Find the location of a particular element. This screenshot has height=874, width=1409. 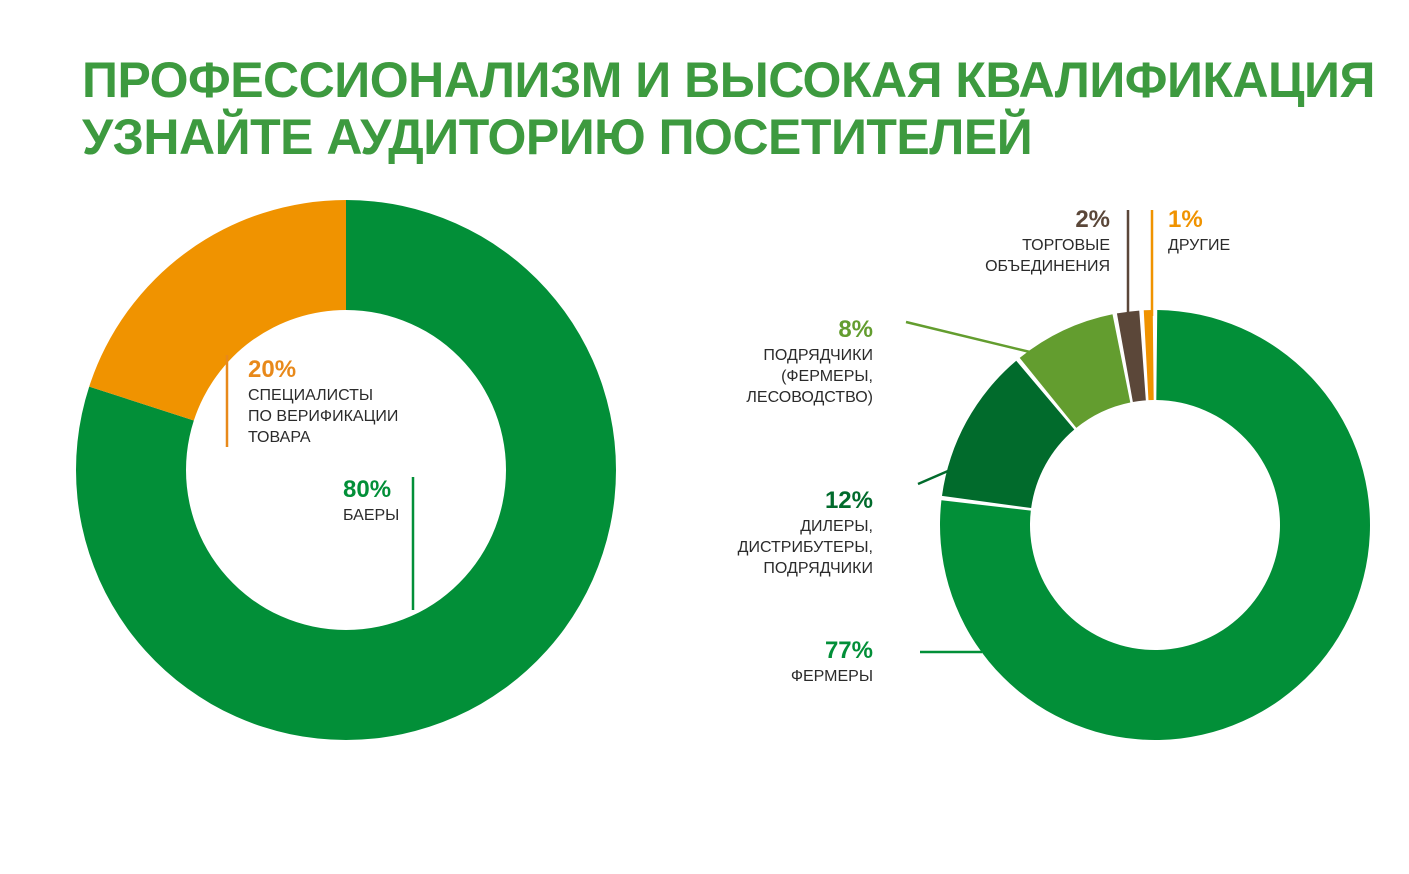

slice-label-2-4: 2% ТОРГОВЫЕ ОБЪЕДИНЕНИЯ is located at coordinates (1057, 261).